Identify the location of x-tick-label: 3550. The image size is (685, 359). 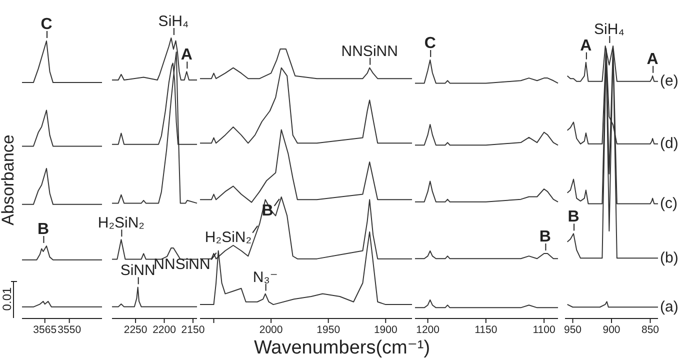
(70, 330).